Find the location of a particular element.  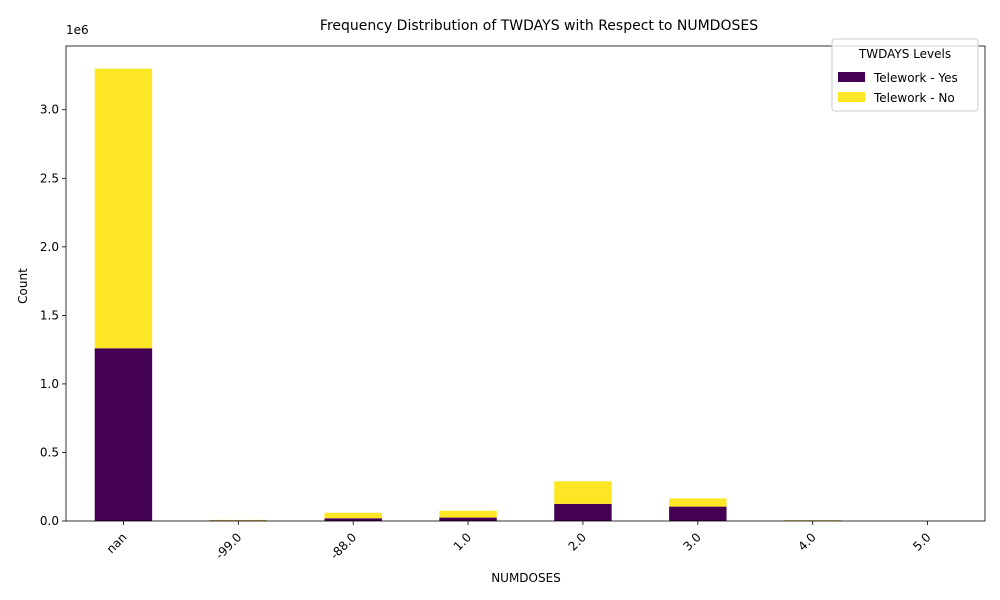

legend-box is located at coordinates (905, 75).